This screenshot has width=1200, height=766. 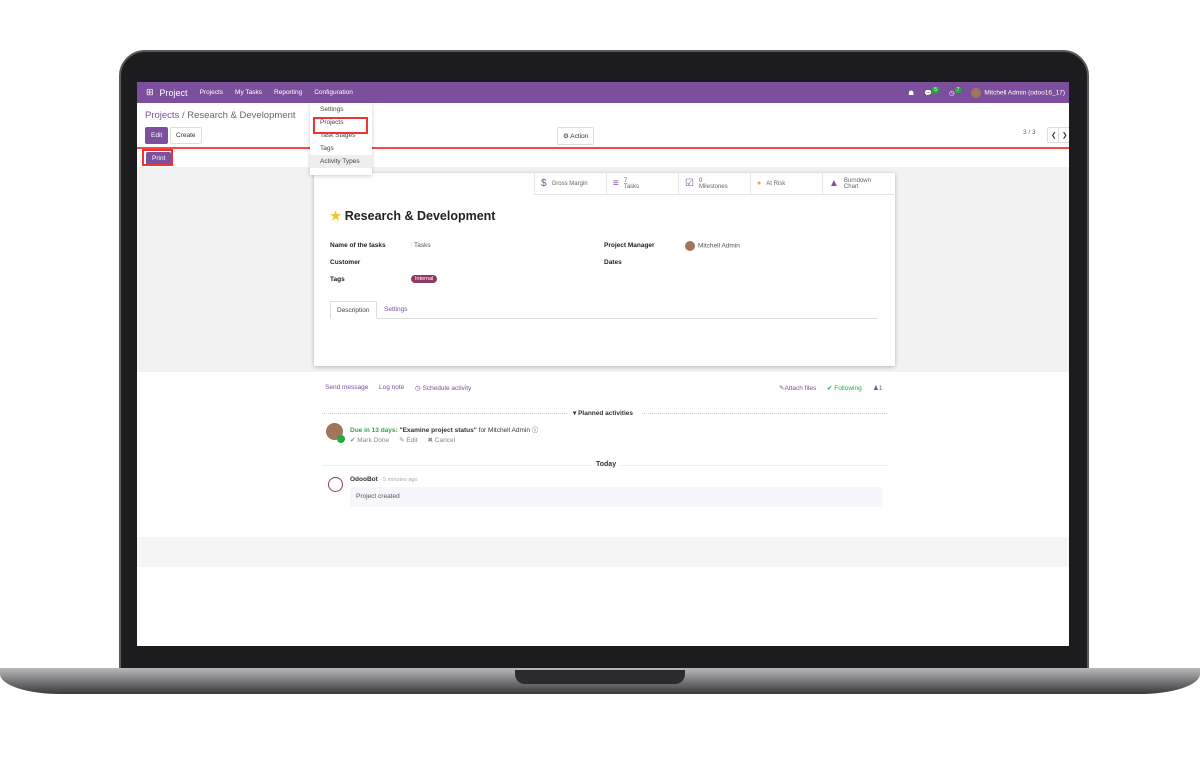 I want to click on chat-button: 💬 5, so click(x=931, y=91).